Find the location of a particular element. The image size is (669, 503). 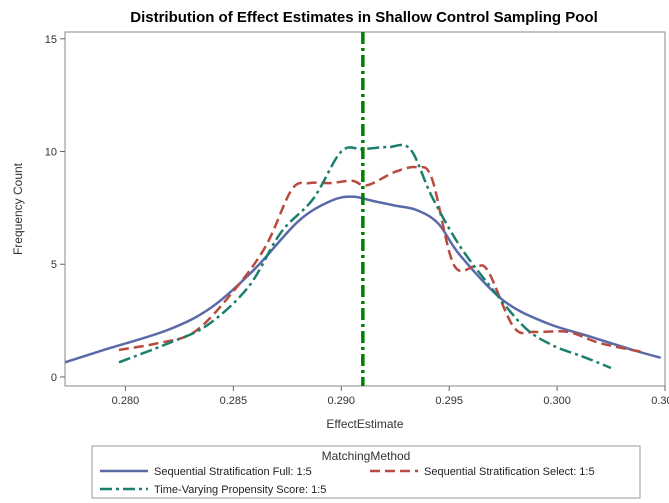

x-tick-label: 0.300 is located at coordinates (557, 401).